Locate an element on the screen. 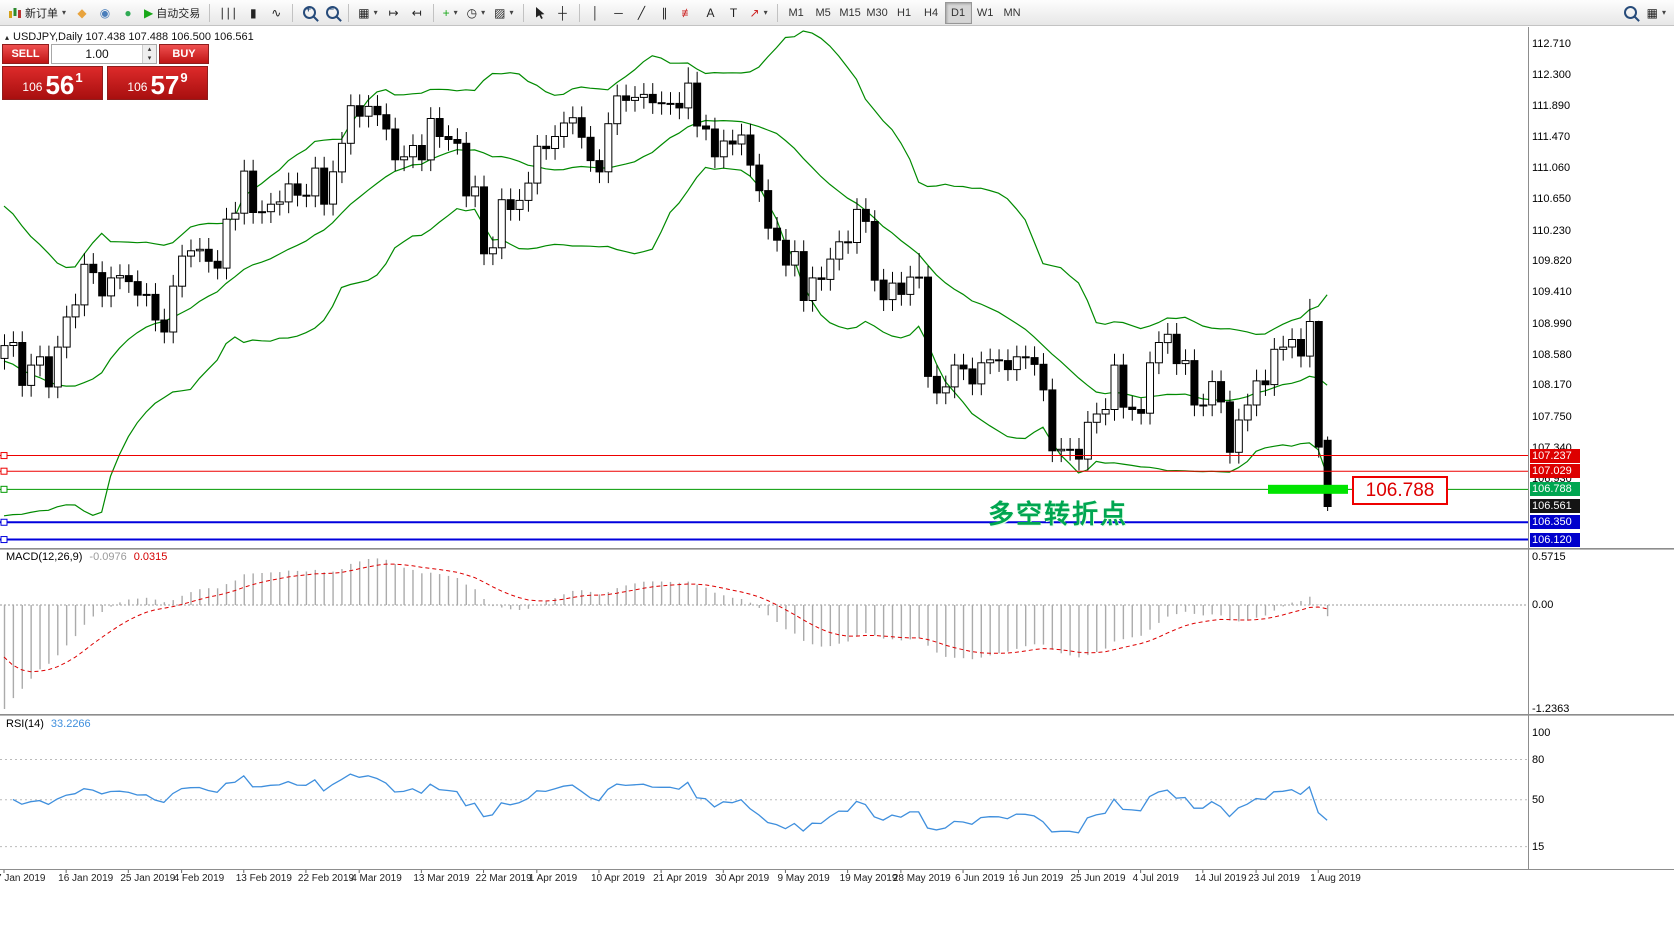 The width and height of the screenshot is (1674, 949). panel-collapse-icon: ▴ is located at coordinates (7, 37).